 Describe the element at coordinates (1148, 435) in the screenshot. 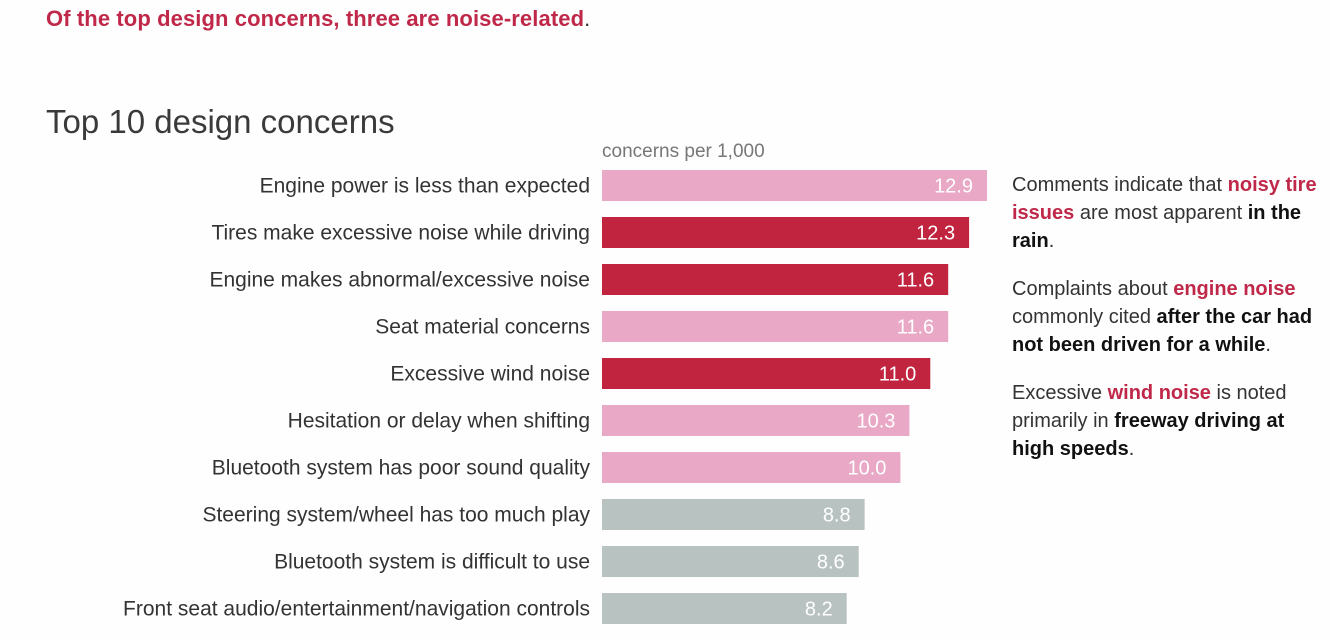

I see `annotation-text: freeway driving at high speeds` at that location.